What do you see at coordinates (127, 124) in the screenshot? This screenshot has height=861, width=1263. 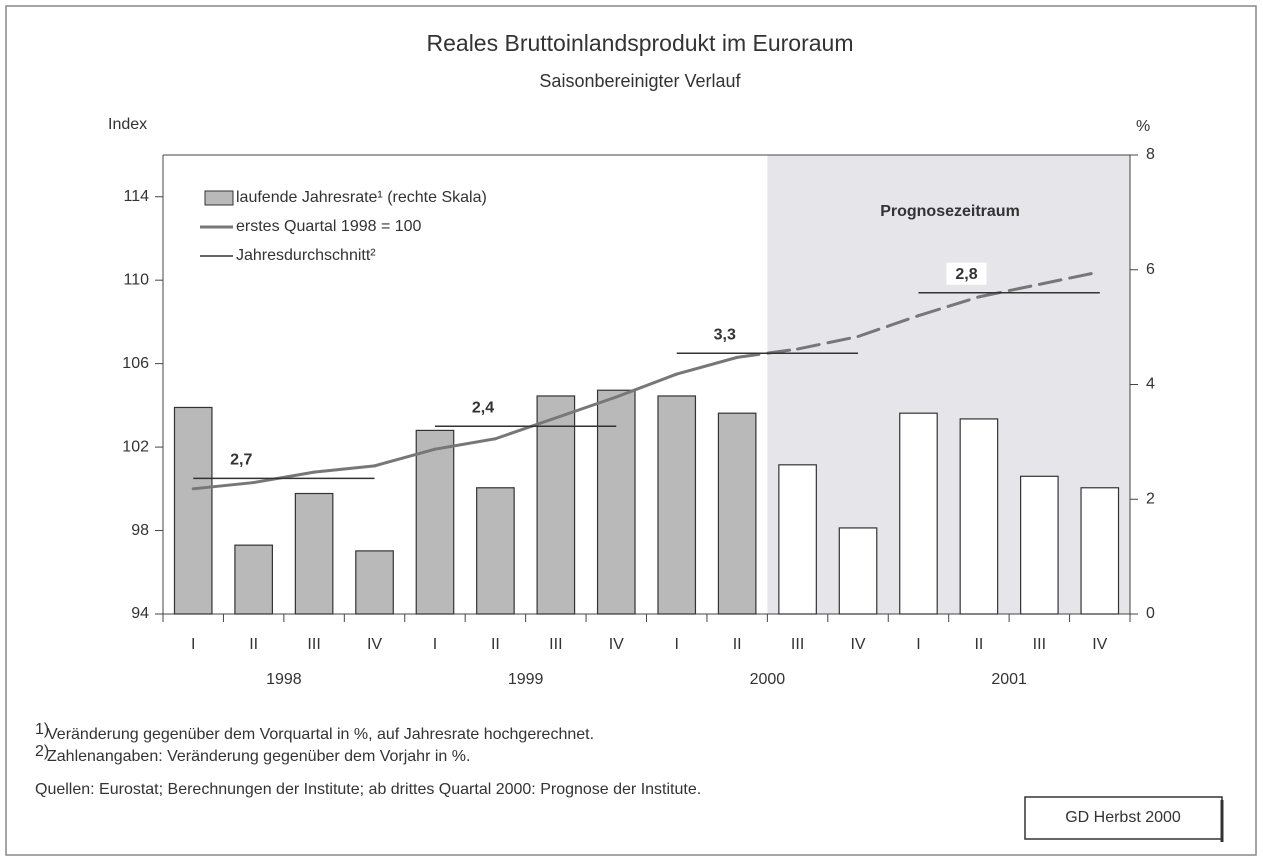 I see `y-axis-label: Index` at bounding box center [127, 124].